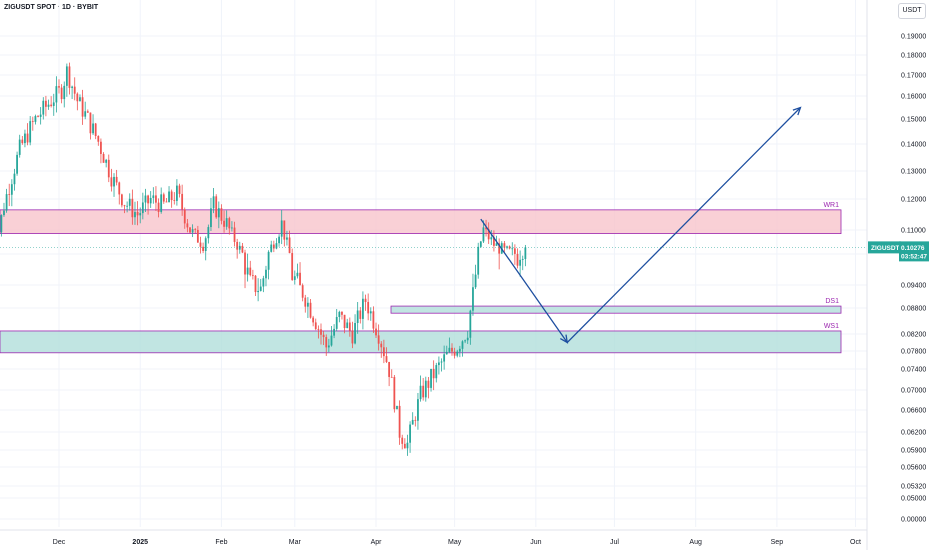  Describe the element at coordinates (913, 231) in the screenshot. I see `y-tick-label: 0.11000` at that location.